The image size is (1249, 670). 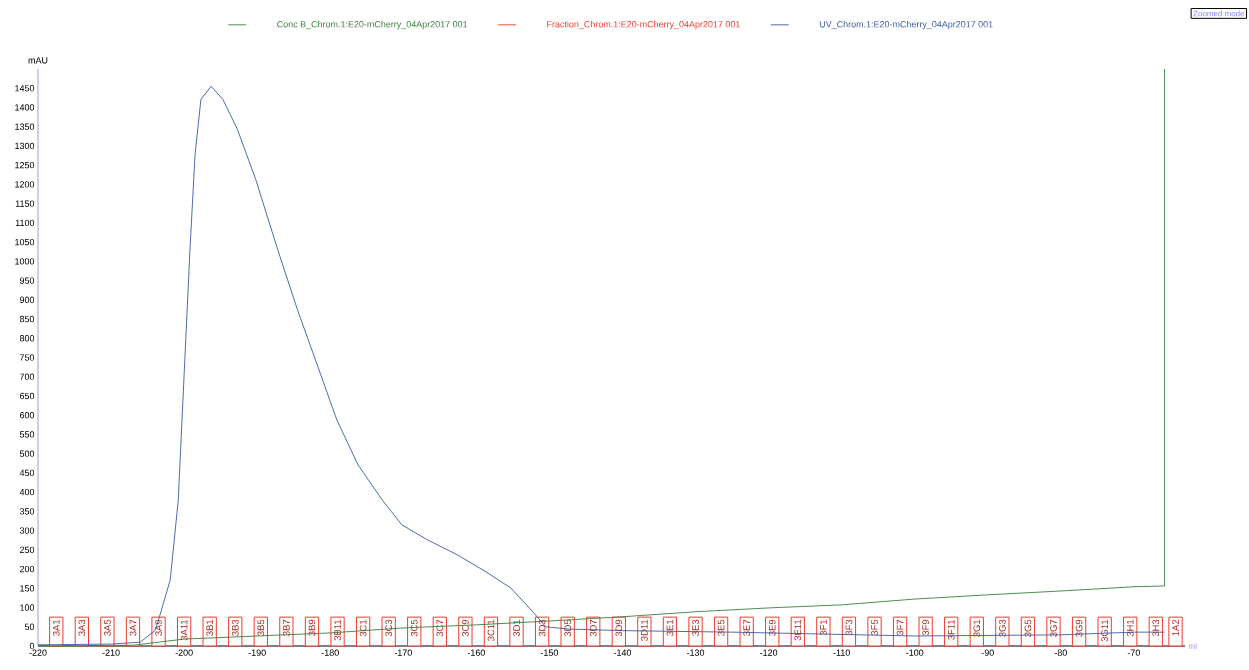 I want to click on y-tick-label: 400, so click(x=27, y=492).